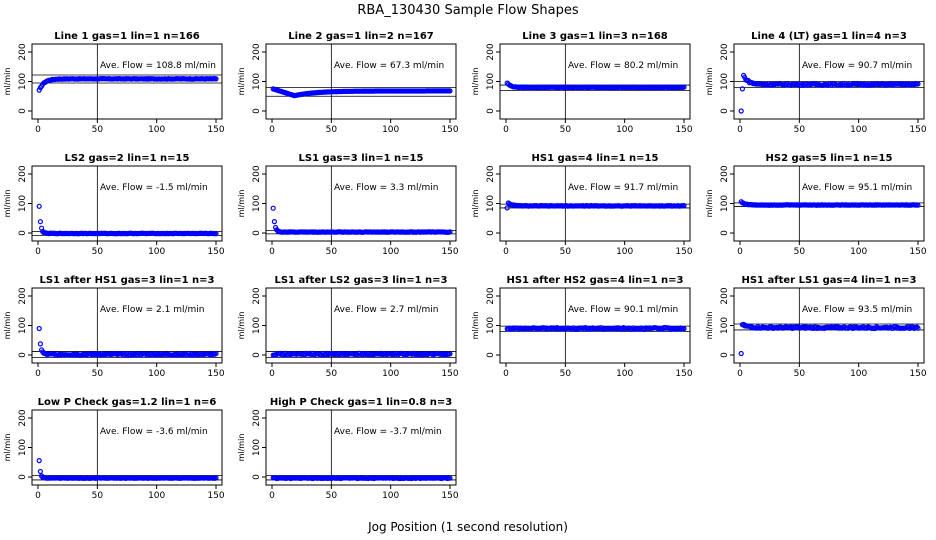  Describe the element at coordinates (623, 188) in the screenshot. I see `average-flow-annotation: Ave. Flow = 91.7 ml/min` at that location.